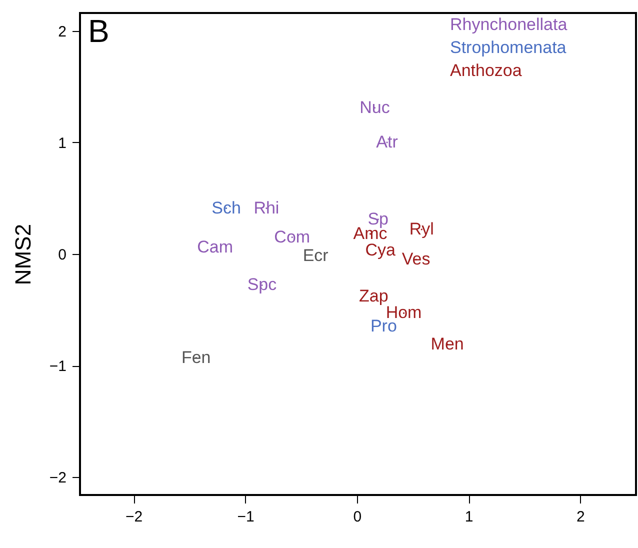 The image size is (638, 548). What do you see at coordinates (245, 517) in the screenshot?
I see `x-tick-label: −1` at bounding box center [245, 517].